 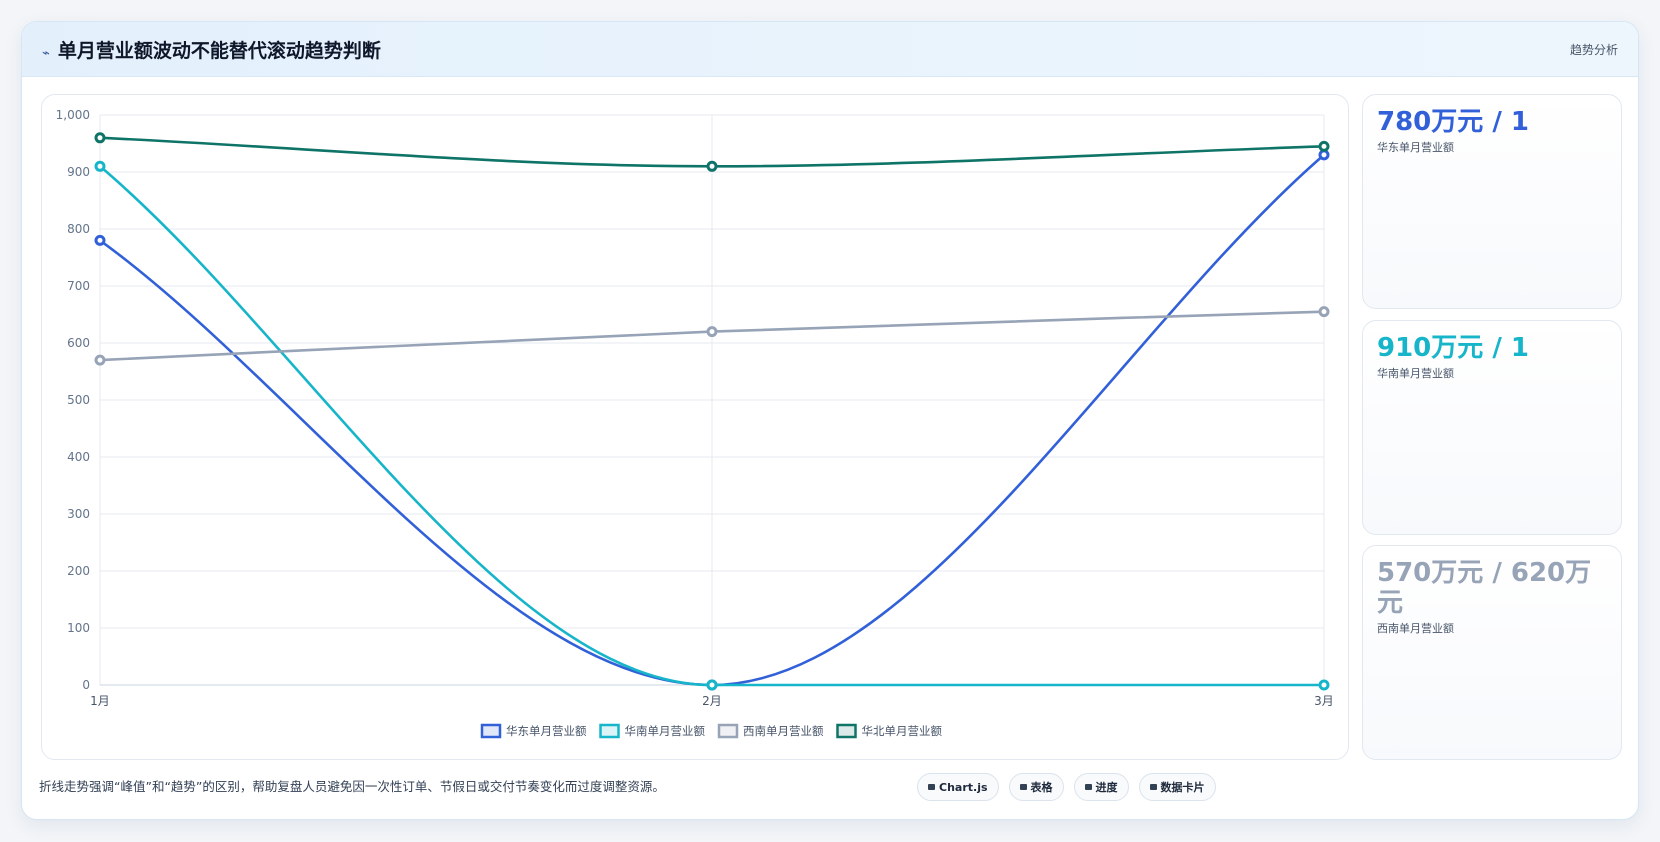 I want to click on y-tick-label: 700, so click(x=78, y=286).